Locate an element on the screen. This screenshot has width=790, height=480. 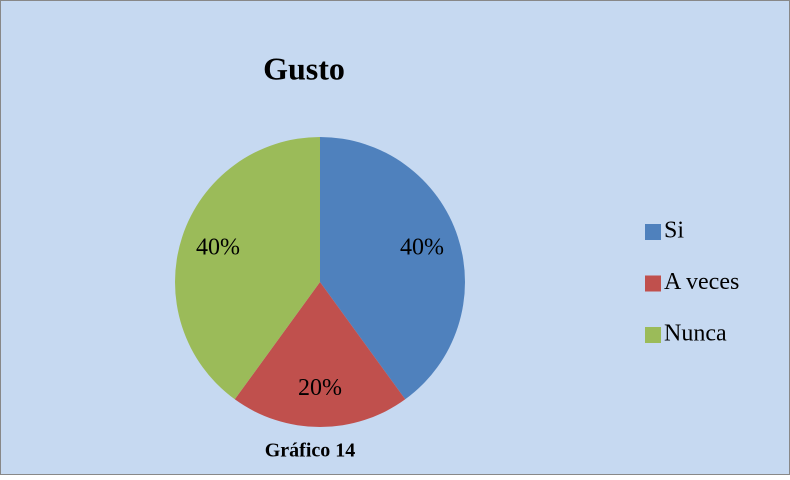
legend-label: A veces is located at coordinates (701, 282).